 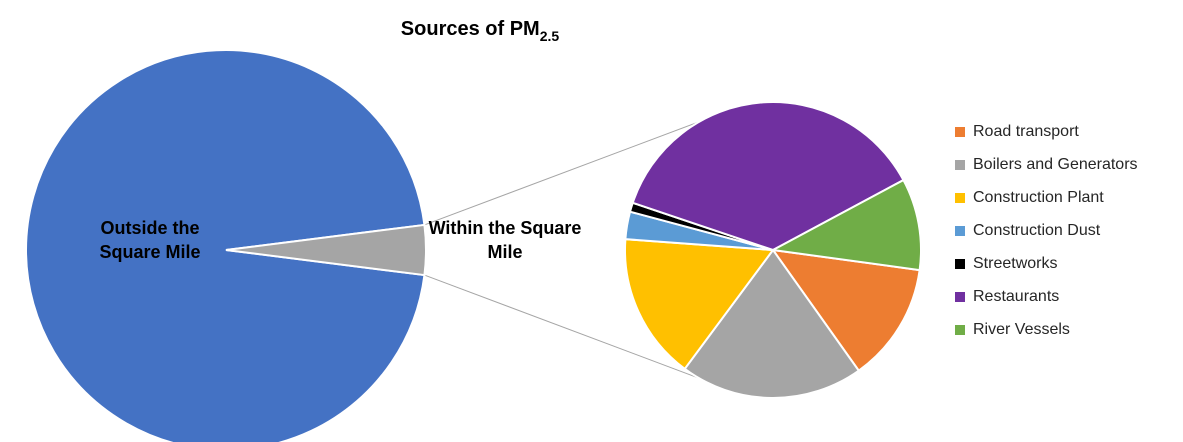 I want to click on slice-label: Outside the Square Mile, so click(x=150, y=240).